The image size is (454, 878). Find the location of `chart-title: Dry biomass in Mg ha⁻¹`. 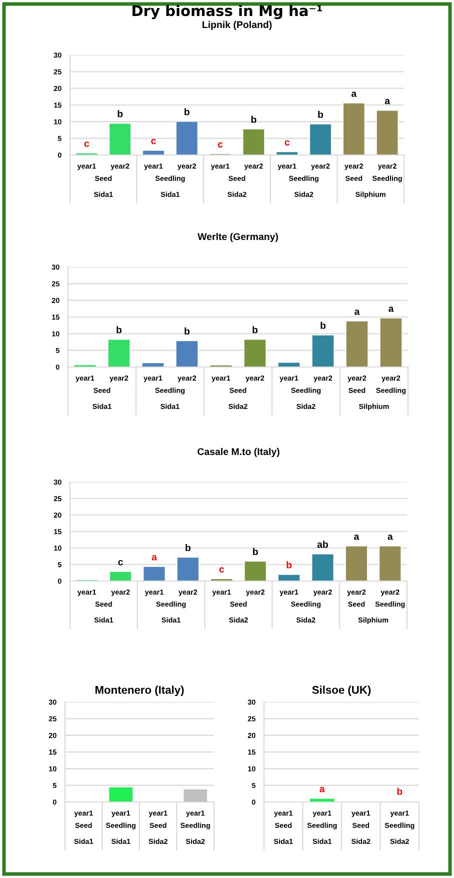

chart-title: Dry biomass in Mg ha⁻¹ is located at coordinates (227, 12).